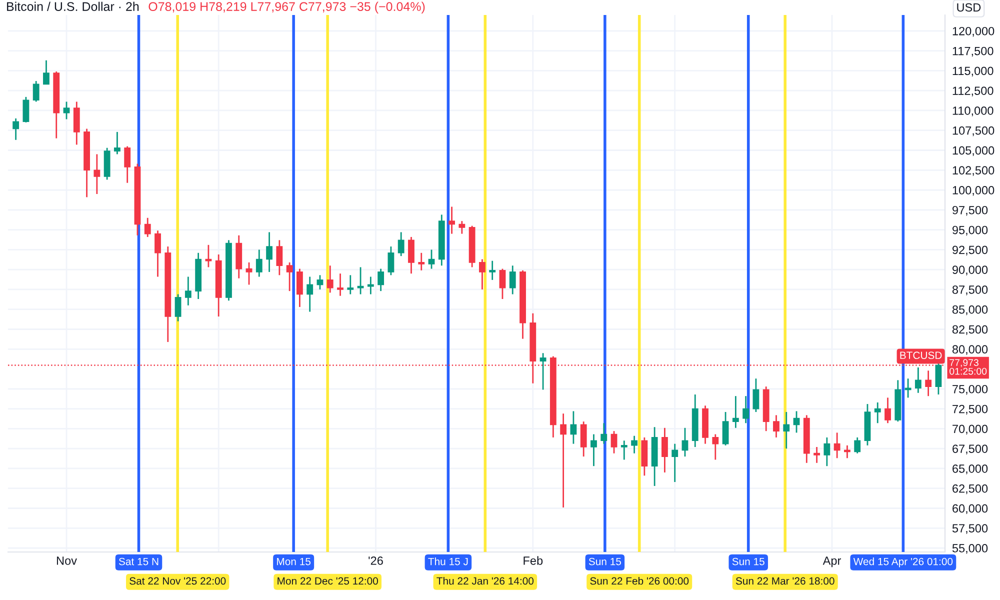  I want to click on ref-line-label: Thu 15 J, so click(448, 562).